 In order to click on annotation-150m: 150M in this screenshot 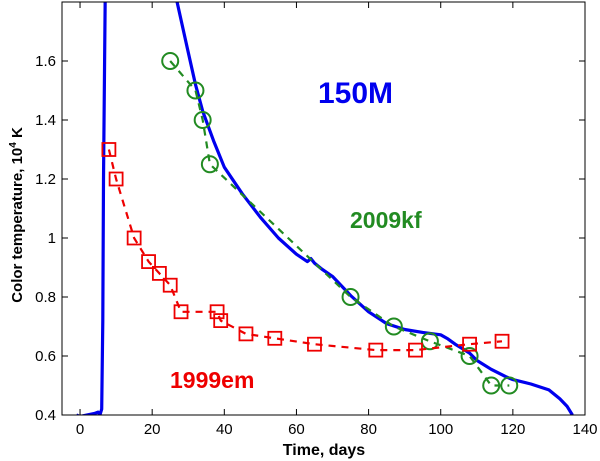, I will do `click(355, 93)`.